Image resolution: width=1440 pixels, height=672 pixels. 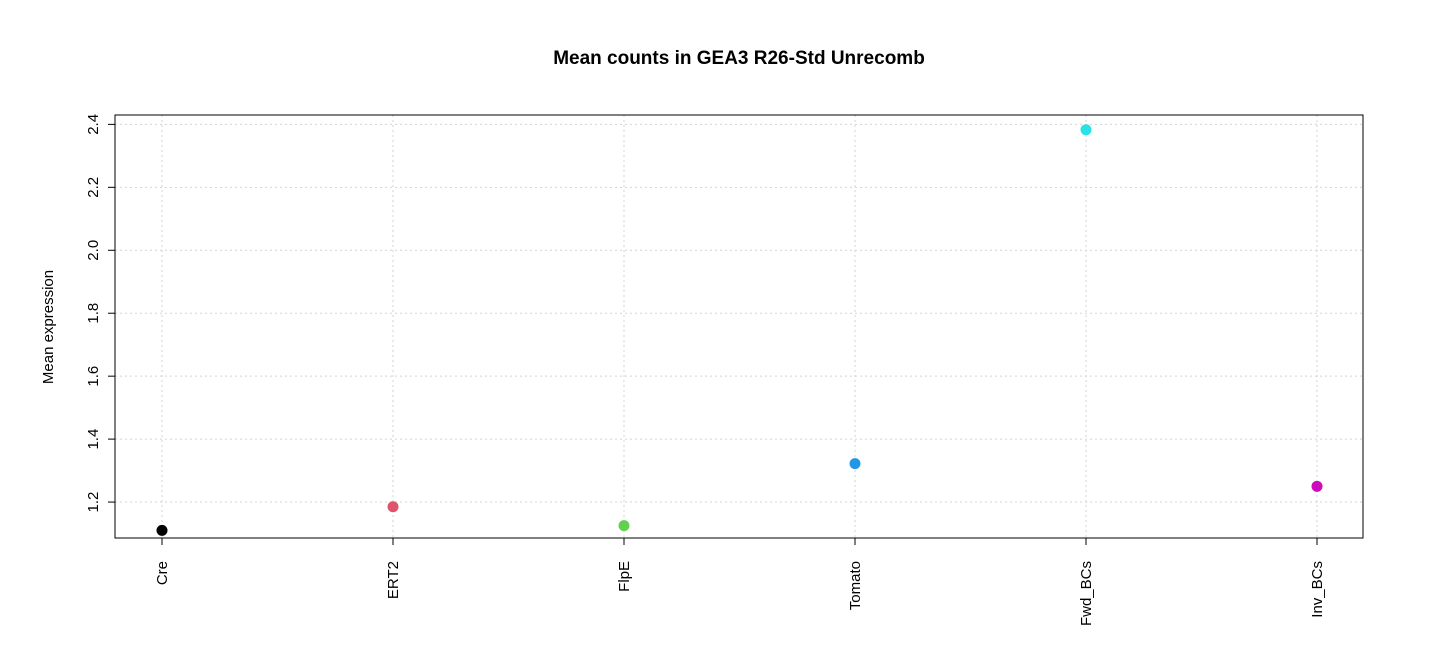 What do you see at coordinates (393, 507) in the screenshot?
I see `data-point-ert2` at bounding box center [393, 507].